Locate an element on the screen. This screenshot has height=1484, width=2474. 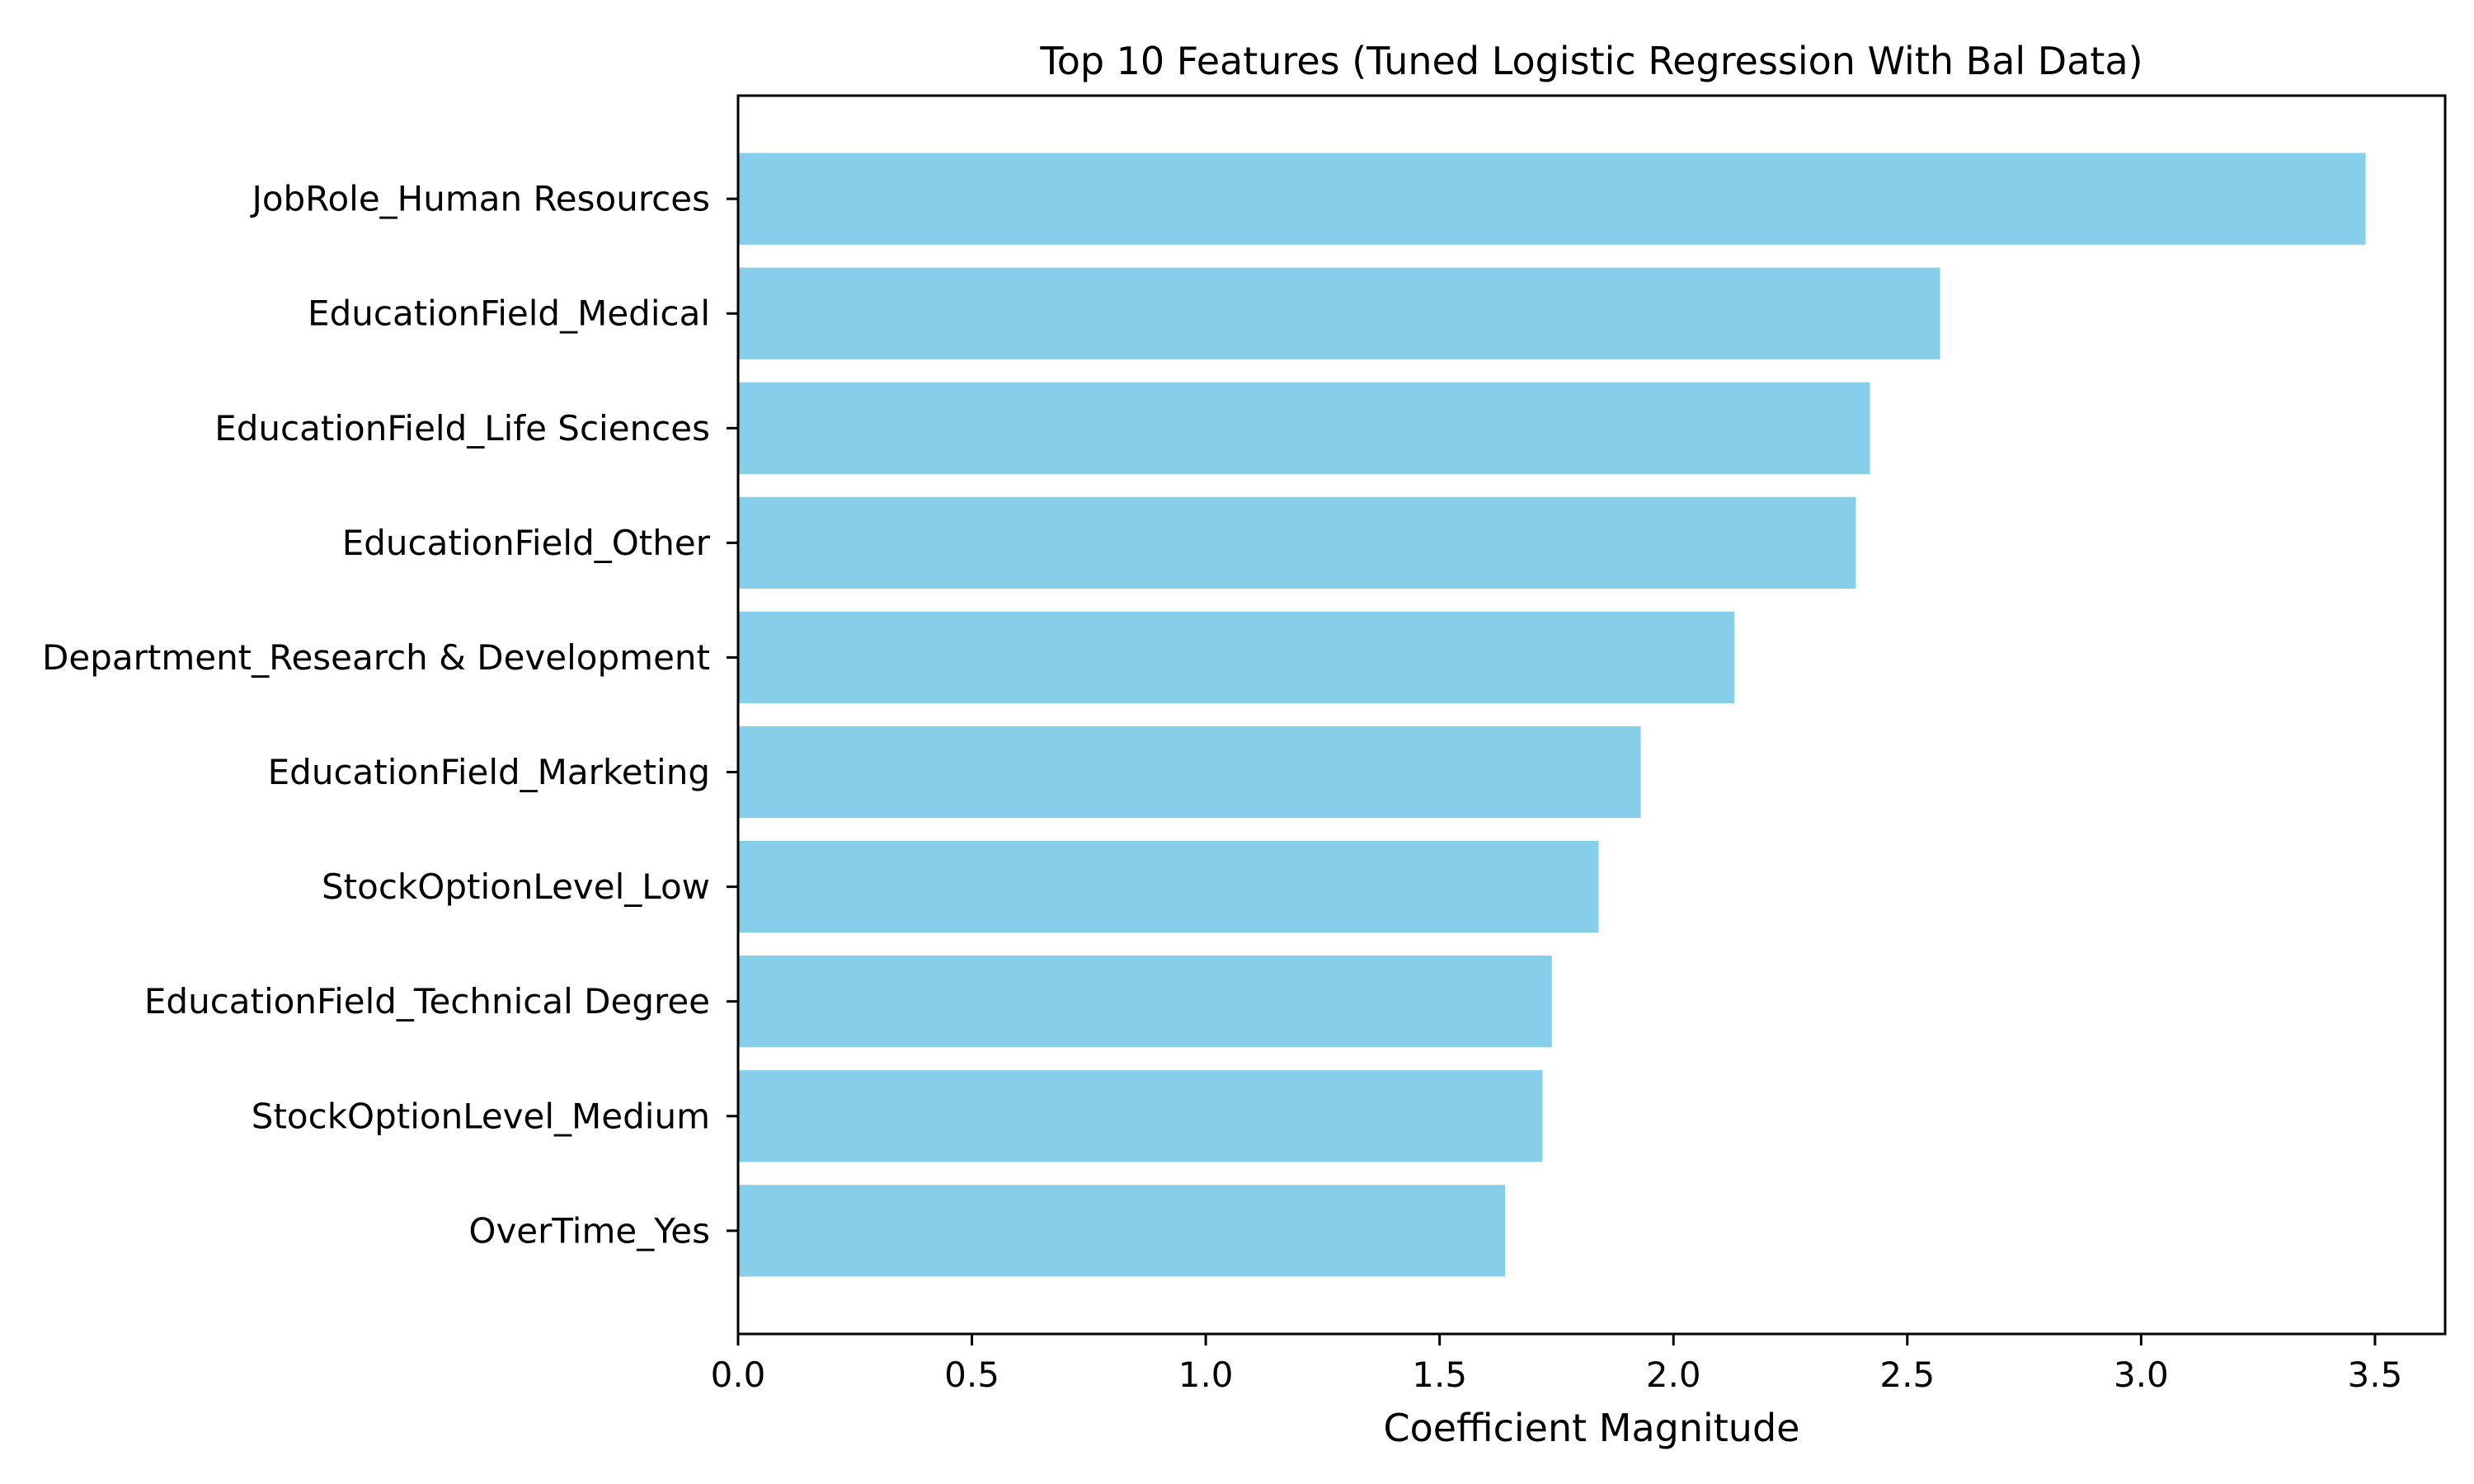
x-tick-label: 1.5 is located at coordinates (1439, 1375).